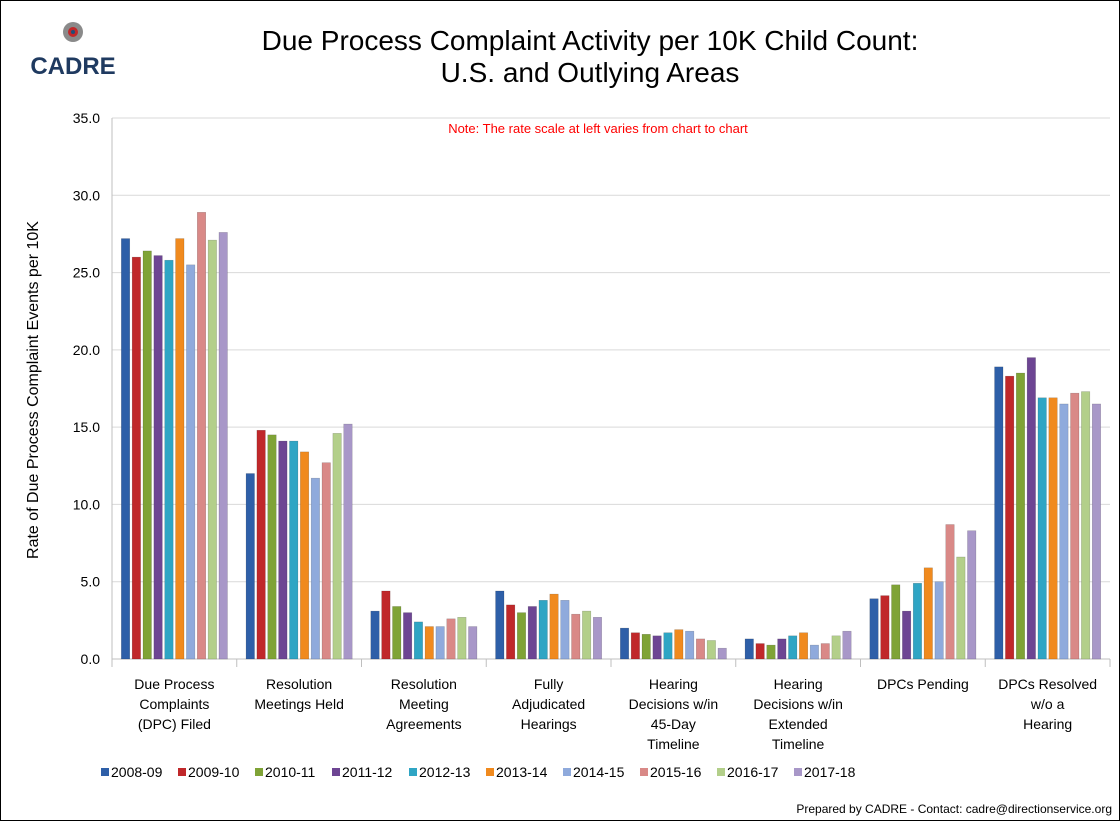 The width and height of the screenshot is (1120, 821). Describe the element at coordinates (73, 32) in the screenshot. I see `logo-icon` at that location.